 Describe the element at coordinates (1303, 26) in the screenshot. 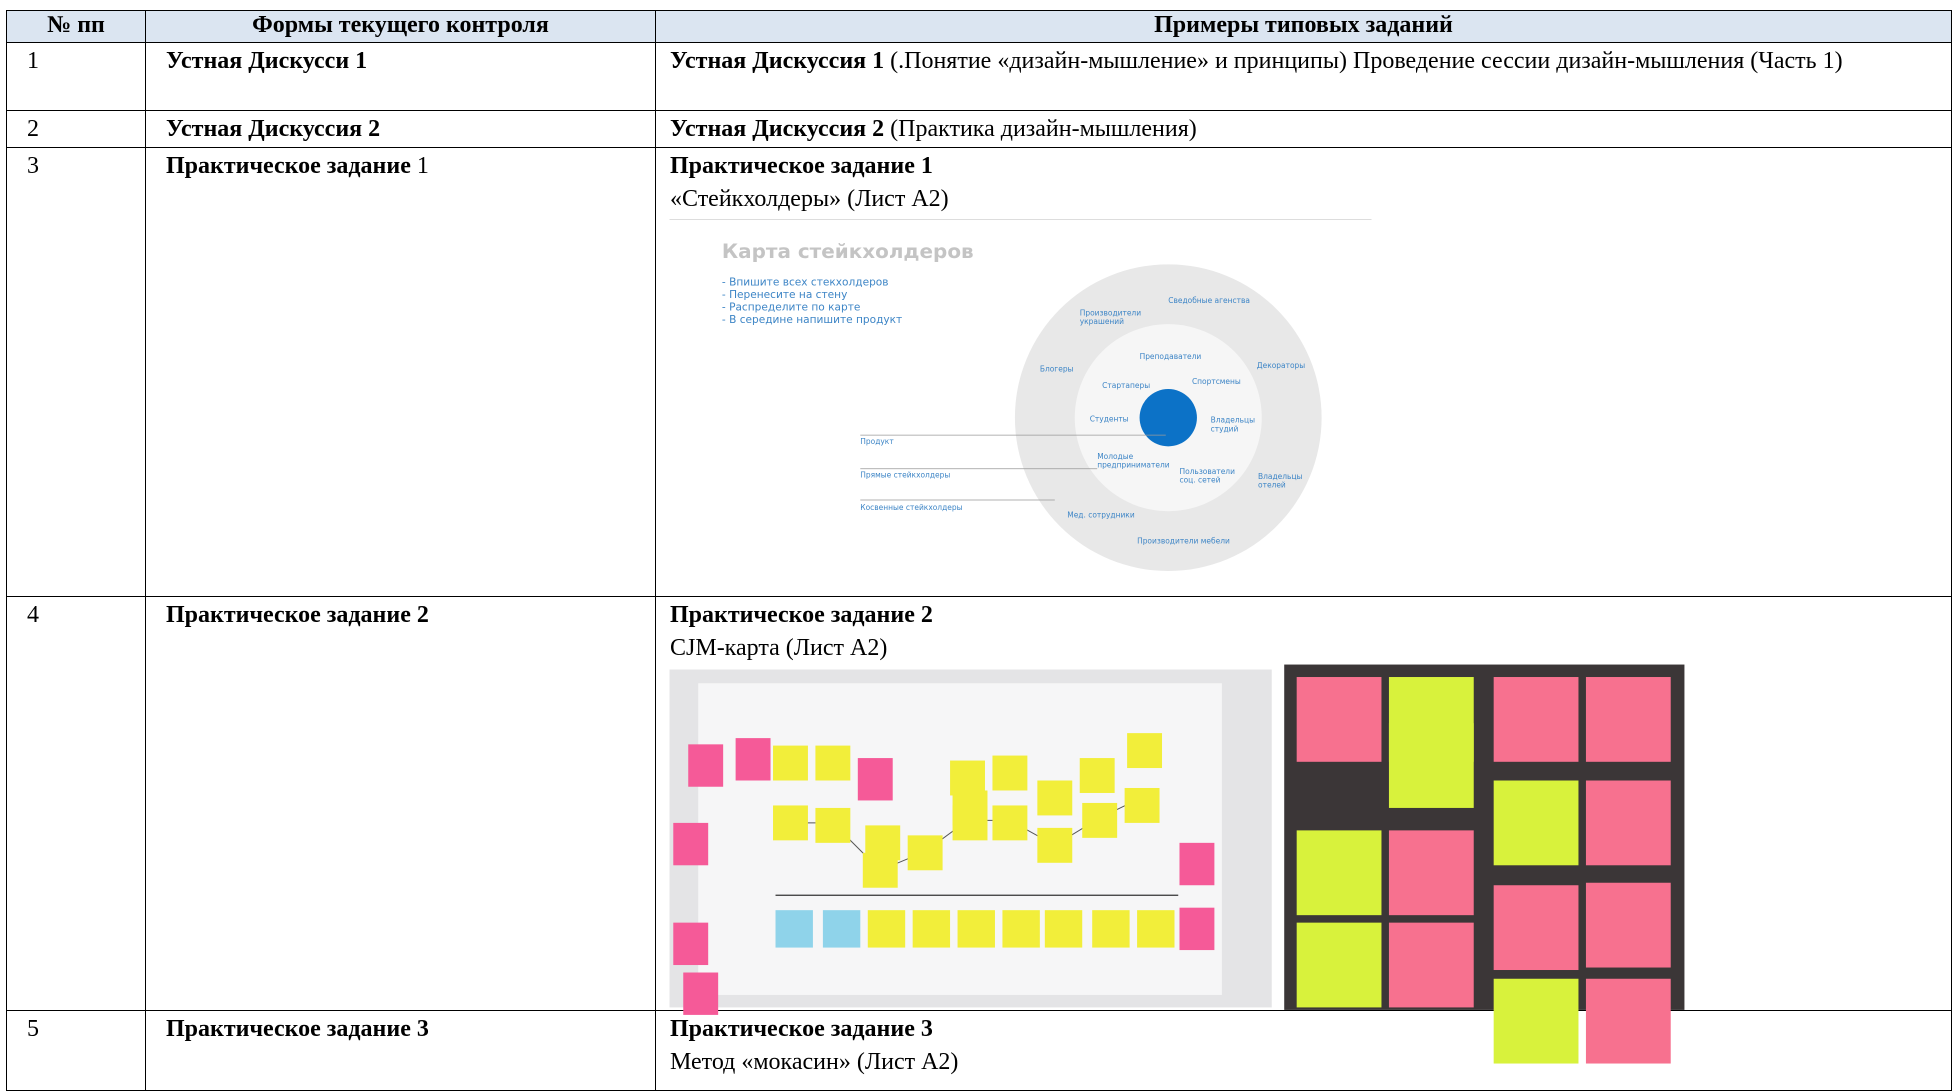

I see `header-cell: Примеры типовых заданий` at that location.